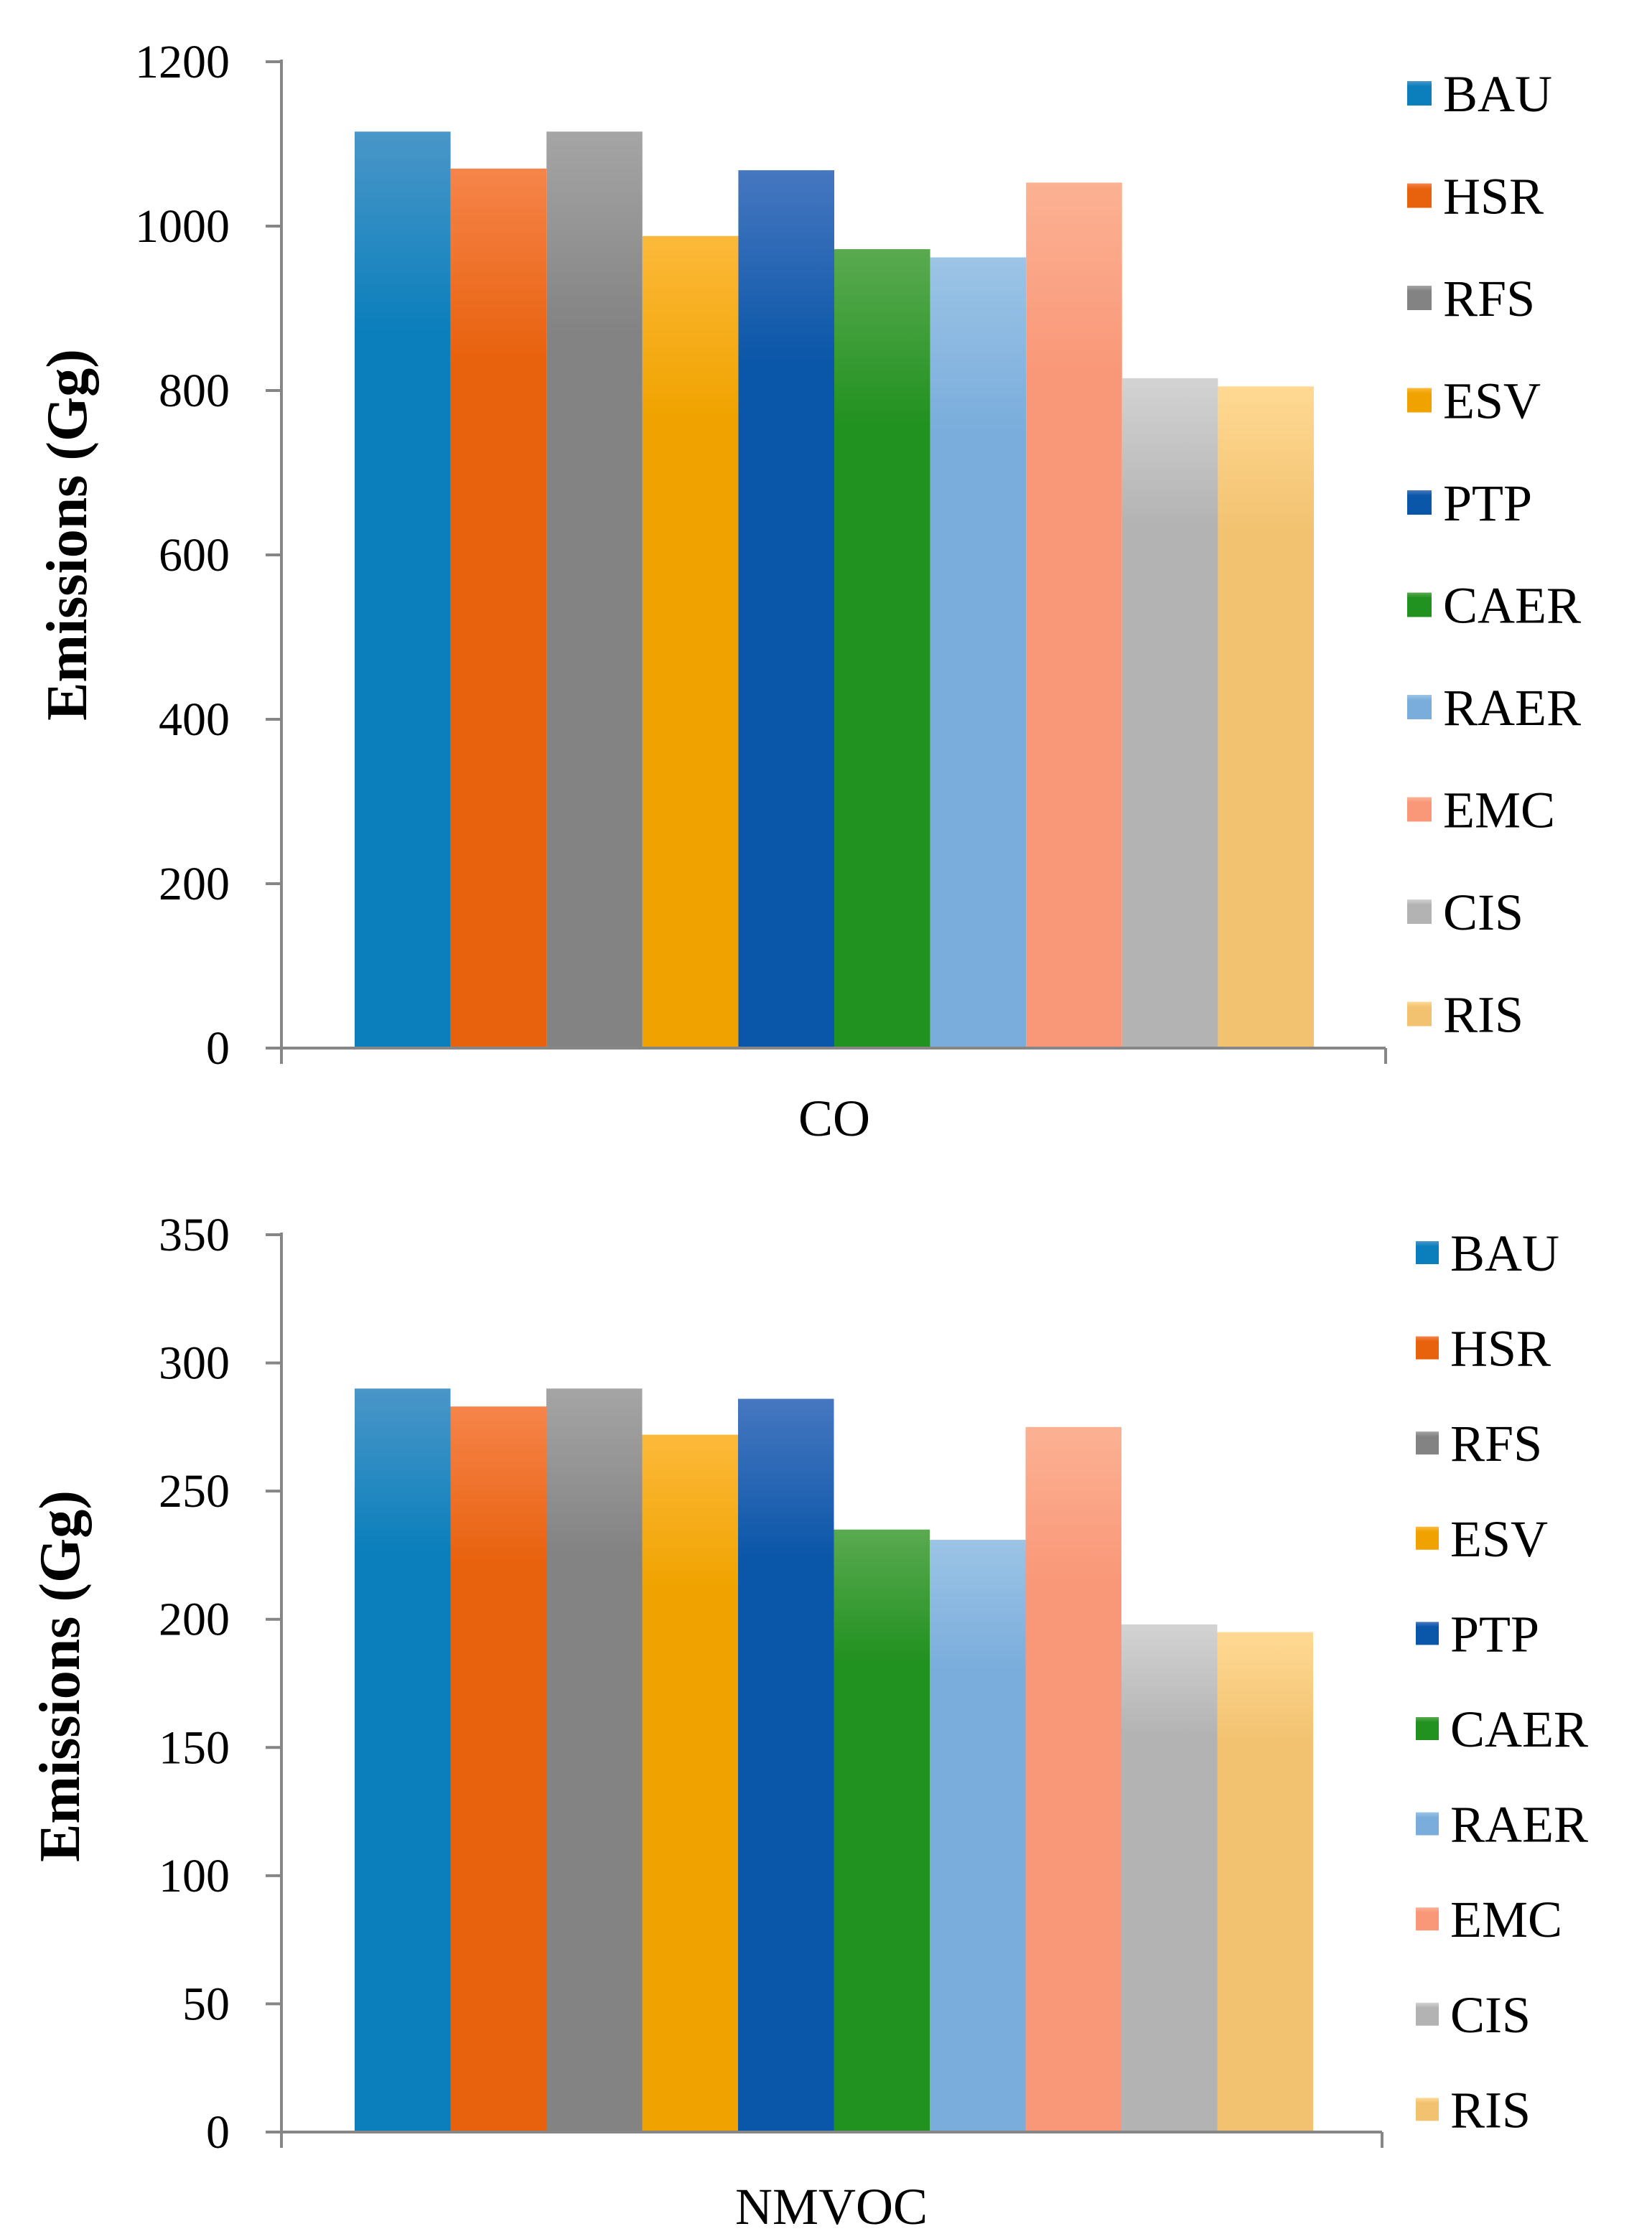  What do you see at coordinates (882, 1830) in the screenshot?
I see `nmvoc-bar-caer` at bounding box center [882, 1830].